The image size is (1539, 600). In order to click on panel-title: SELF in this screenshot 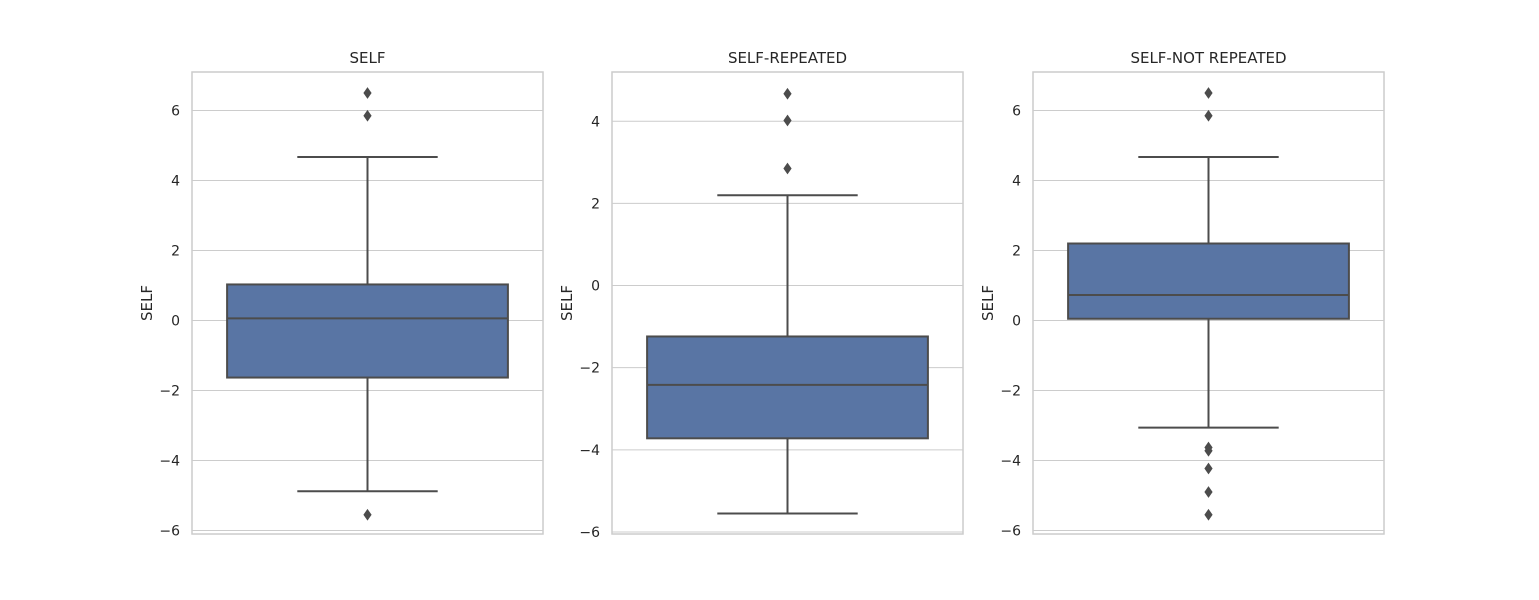, I will do `click(368, 58)`.